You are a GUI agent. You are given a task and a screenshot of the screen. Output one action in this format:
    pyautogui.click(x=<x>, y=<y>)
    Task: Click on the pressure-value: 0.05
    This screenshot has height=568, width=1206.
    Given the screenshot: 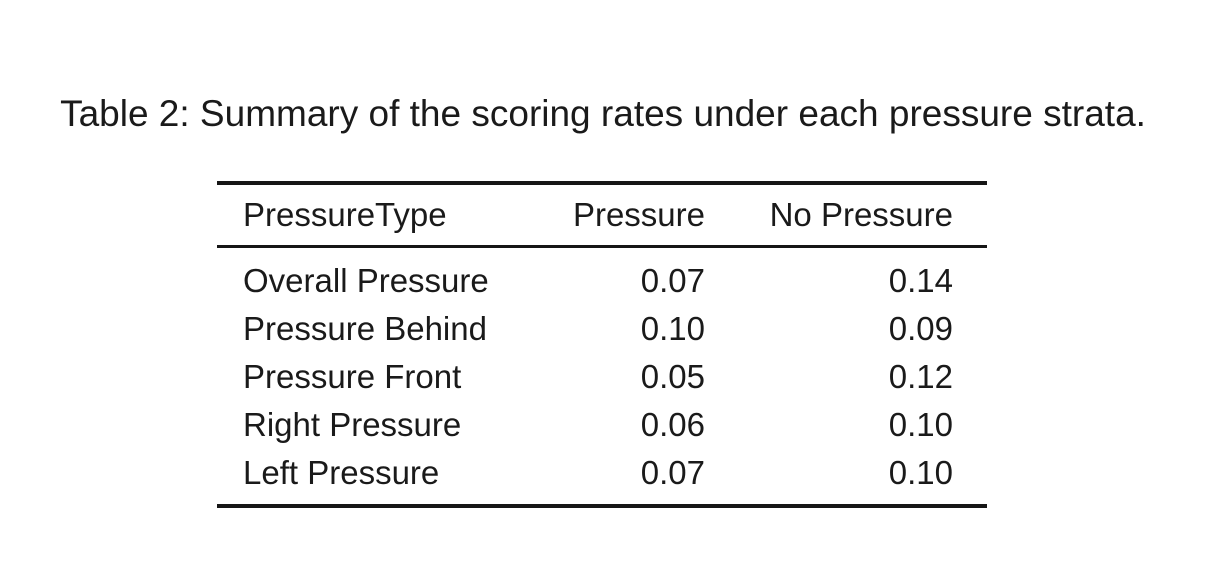 What is the action you would take?
    pyautogui.click(x=672, y=376)
    